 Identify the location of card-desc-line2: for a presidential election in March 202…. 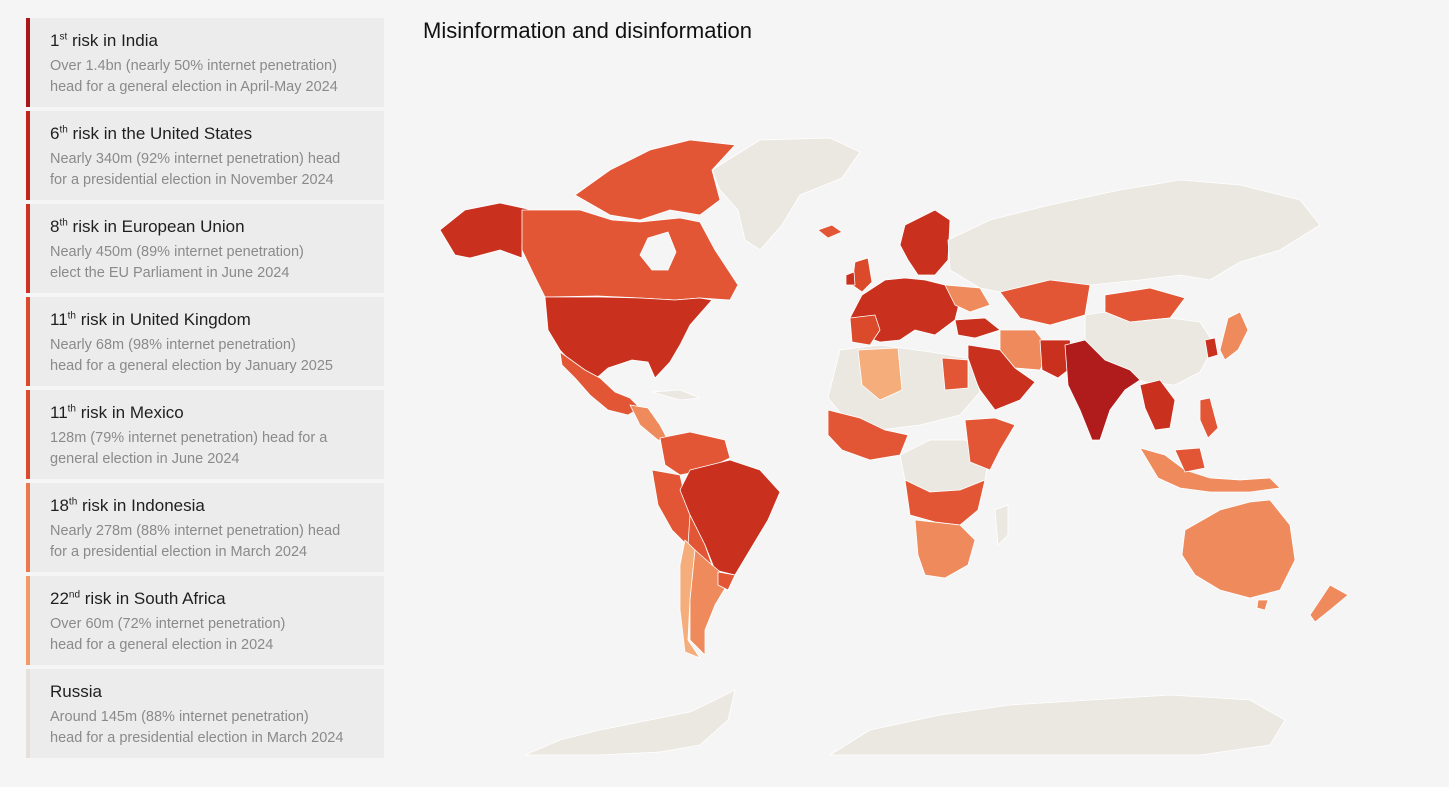
(179, 552).